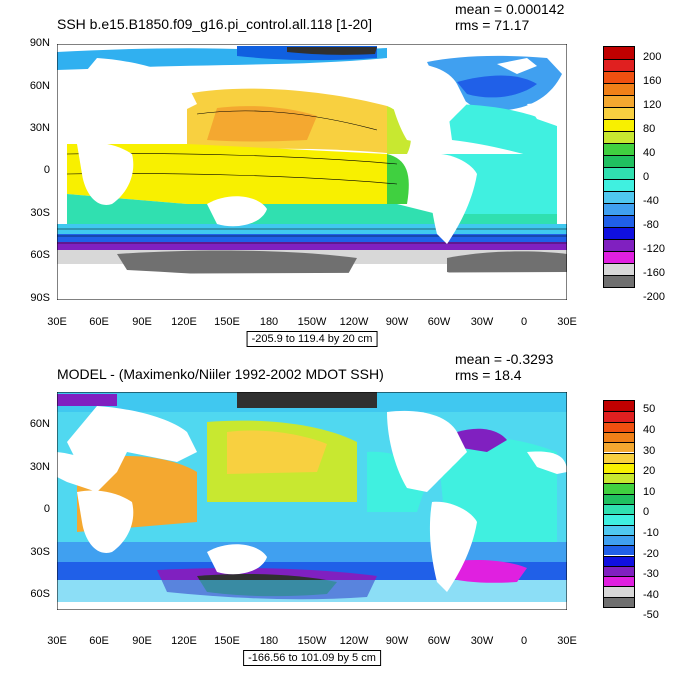 This screenshot has width=700, height=700. What do you see at coordinates (142, 641) in the screenshot?
I see `panel2-lon-label: 90E` at bounding box center [142, 641].